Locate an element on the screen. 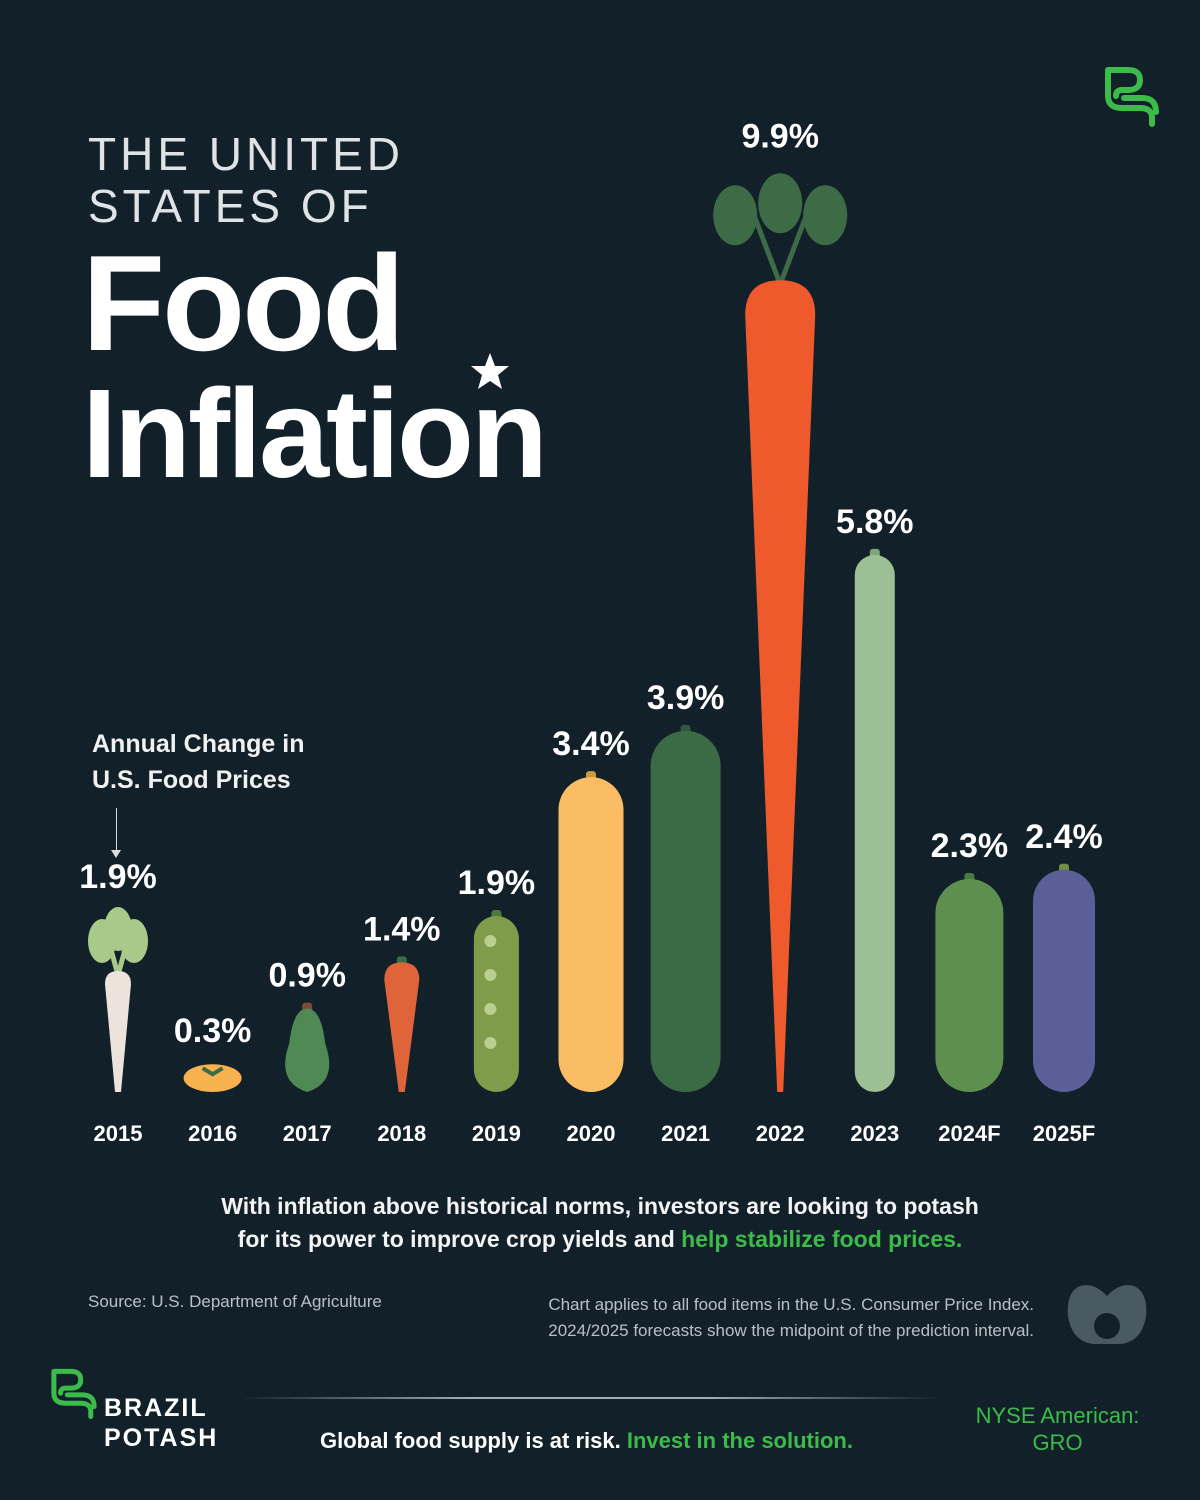 Image resolution: width=1200 pixels, height=1500 pixels. subtitle-line-2: U.S. Food Prices is located at coordinates (191, 780).